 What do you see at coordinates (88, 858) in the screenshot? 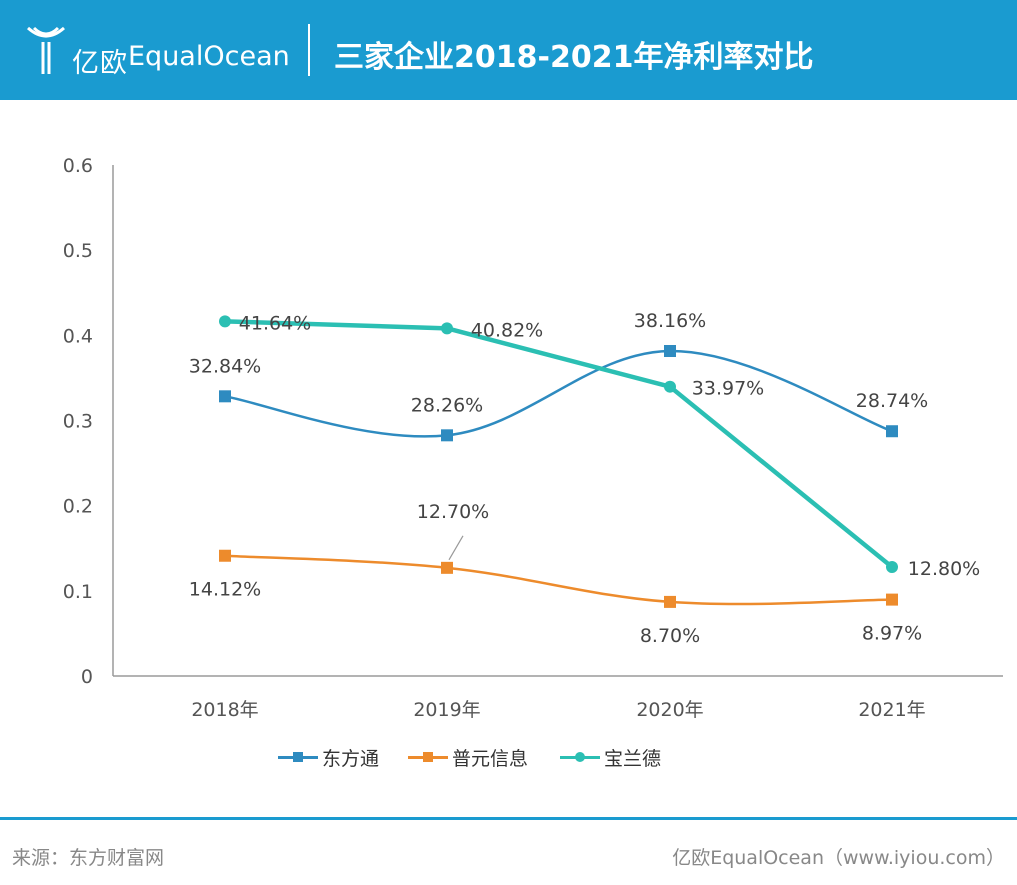
I see `source-note: 来源：东方财富网` at bounding box center [88, 858].